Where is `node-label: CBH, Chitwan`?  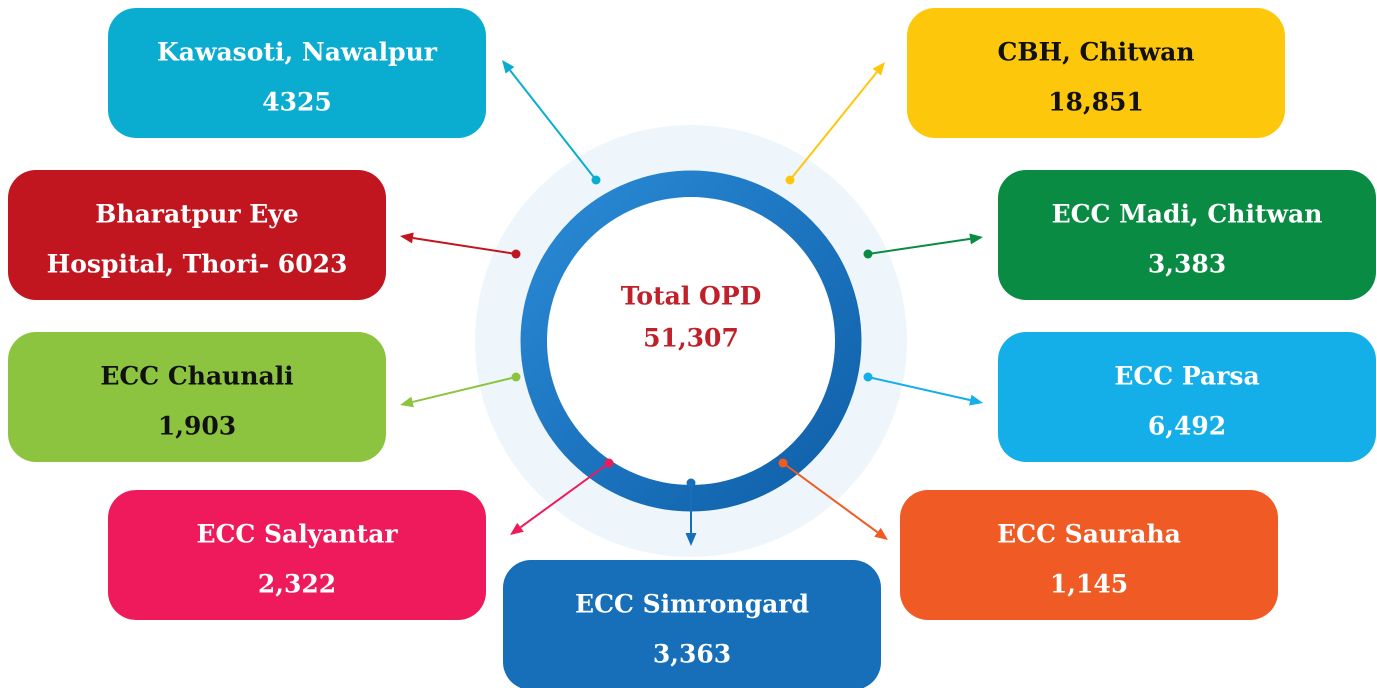
node-label: CBH, Chitwan is located at coordinates (1095, 52).